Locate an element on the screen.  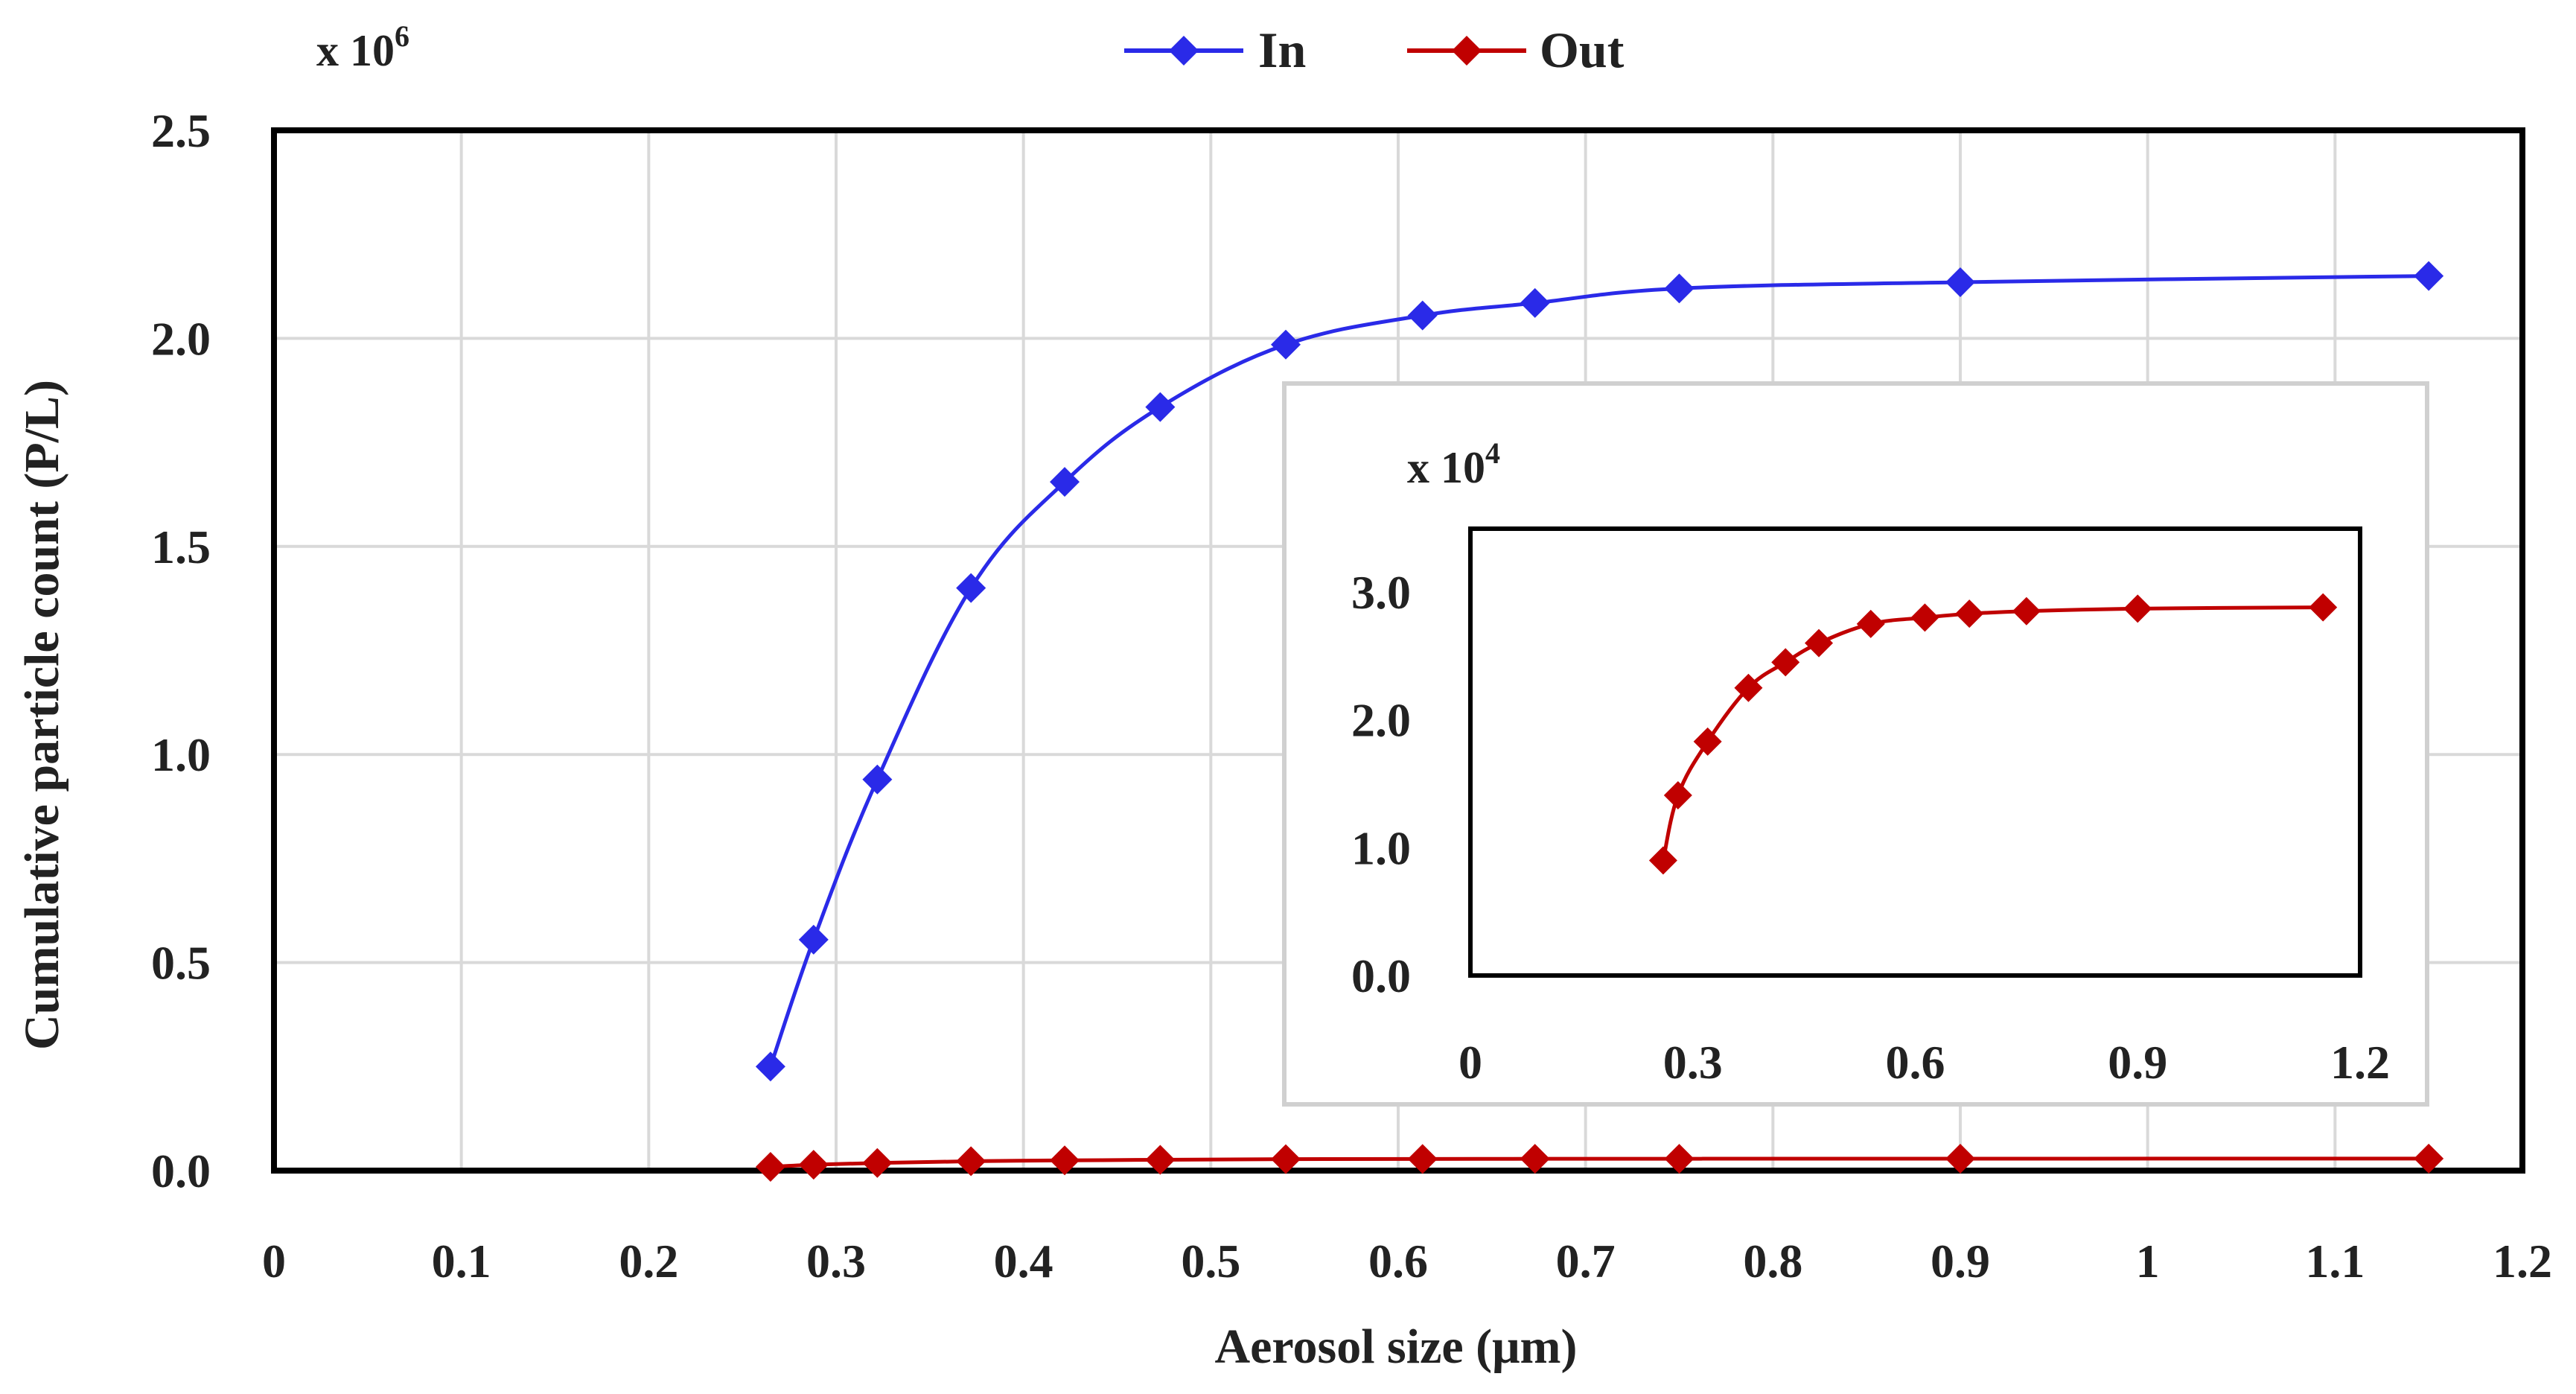
inset-plot-border is located at coordinates (1915, 752).